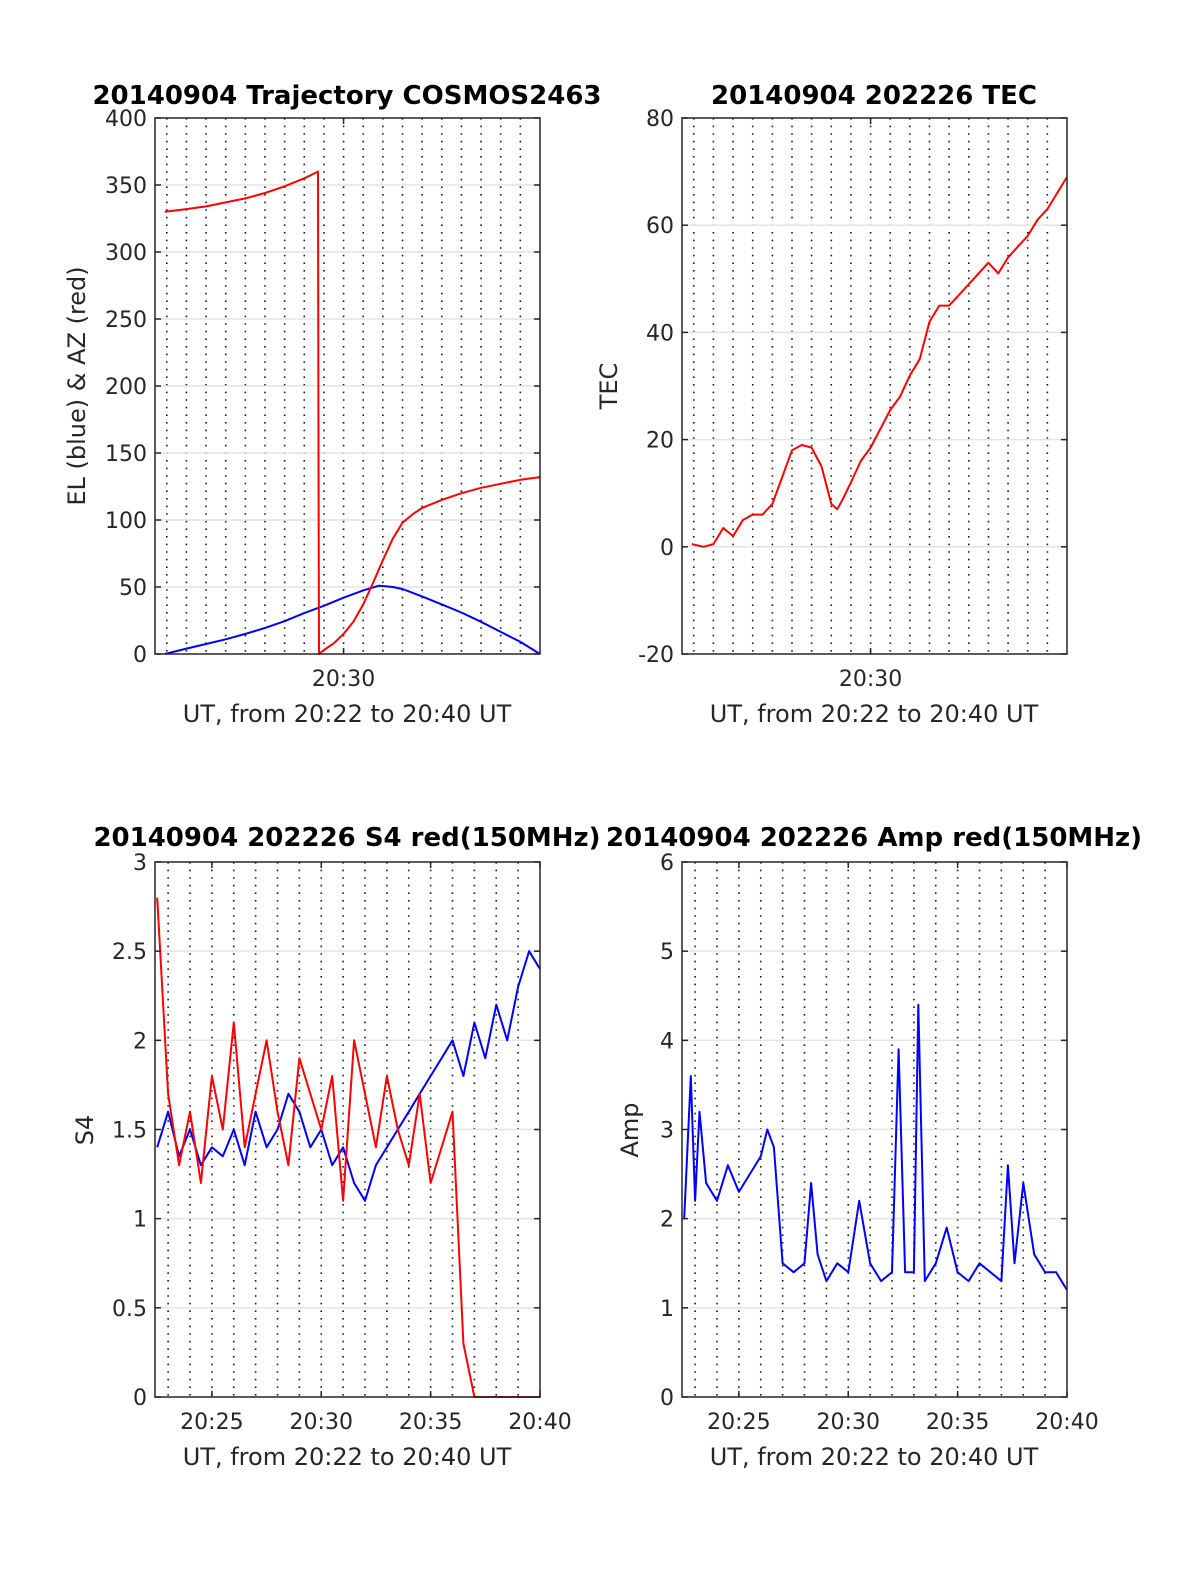 This screenshot has width=1200, height=1575. I want to click on amp-y-label: Amp, so click(630, 1129).